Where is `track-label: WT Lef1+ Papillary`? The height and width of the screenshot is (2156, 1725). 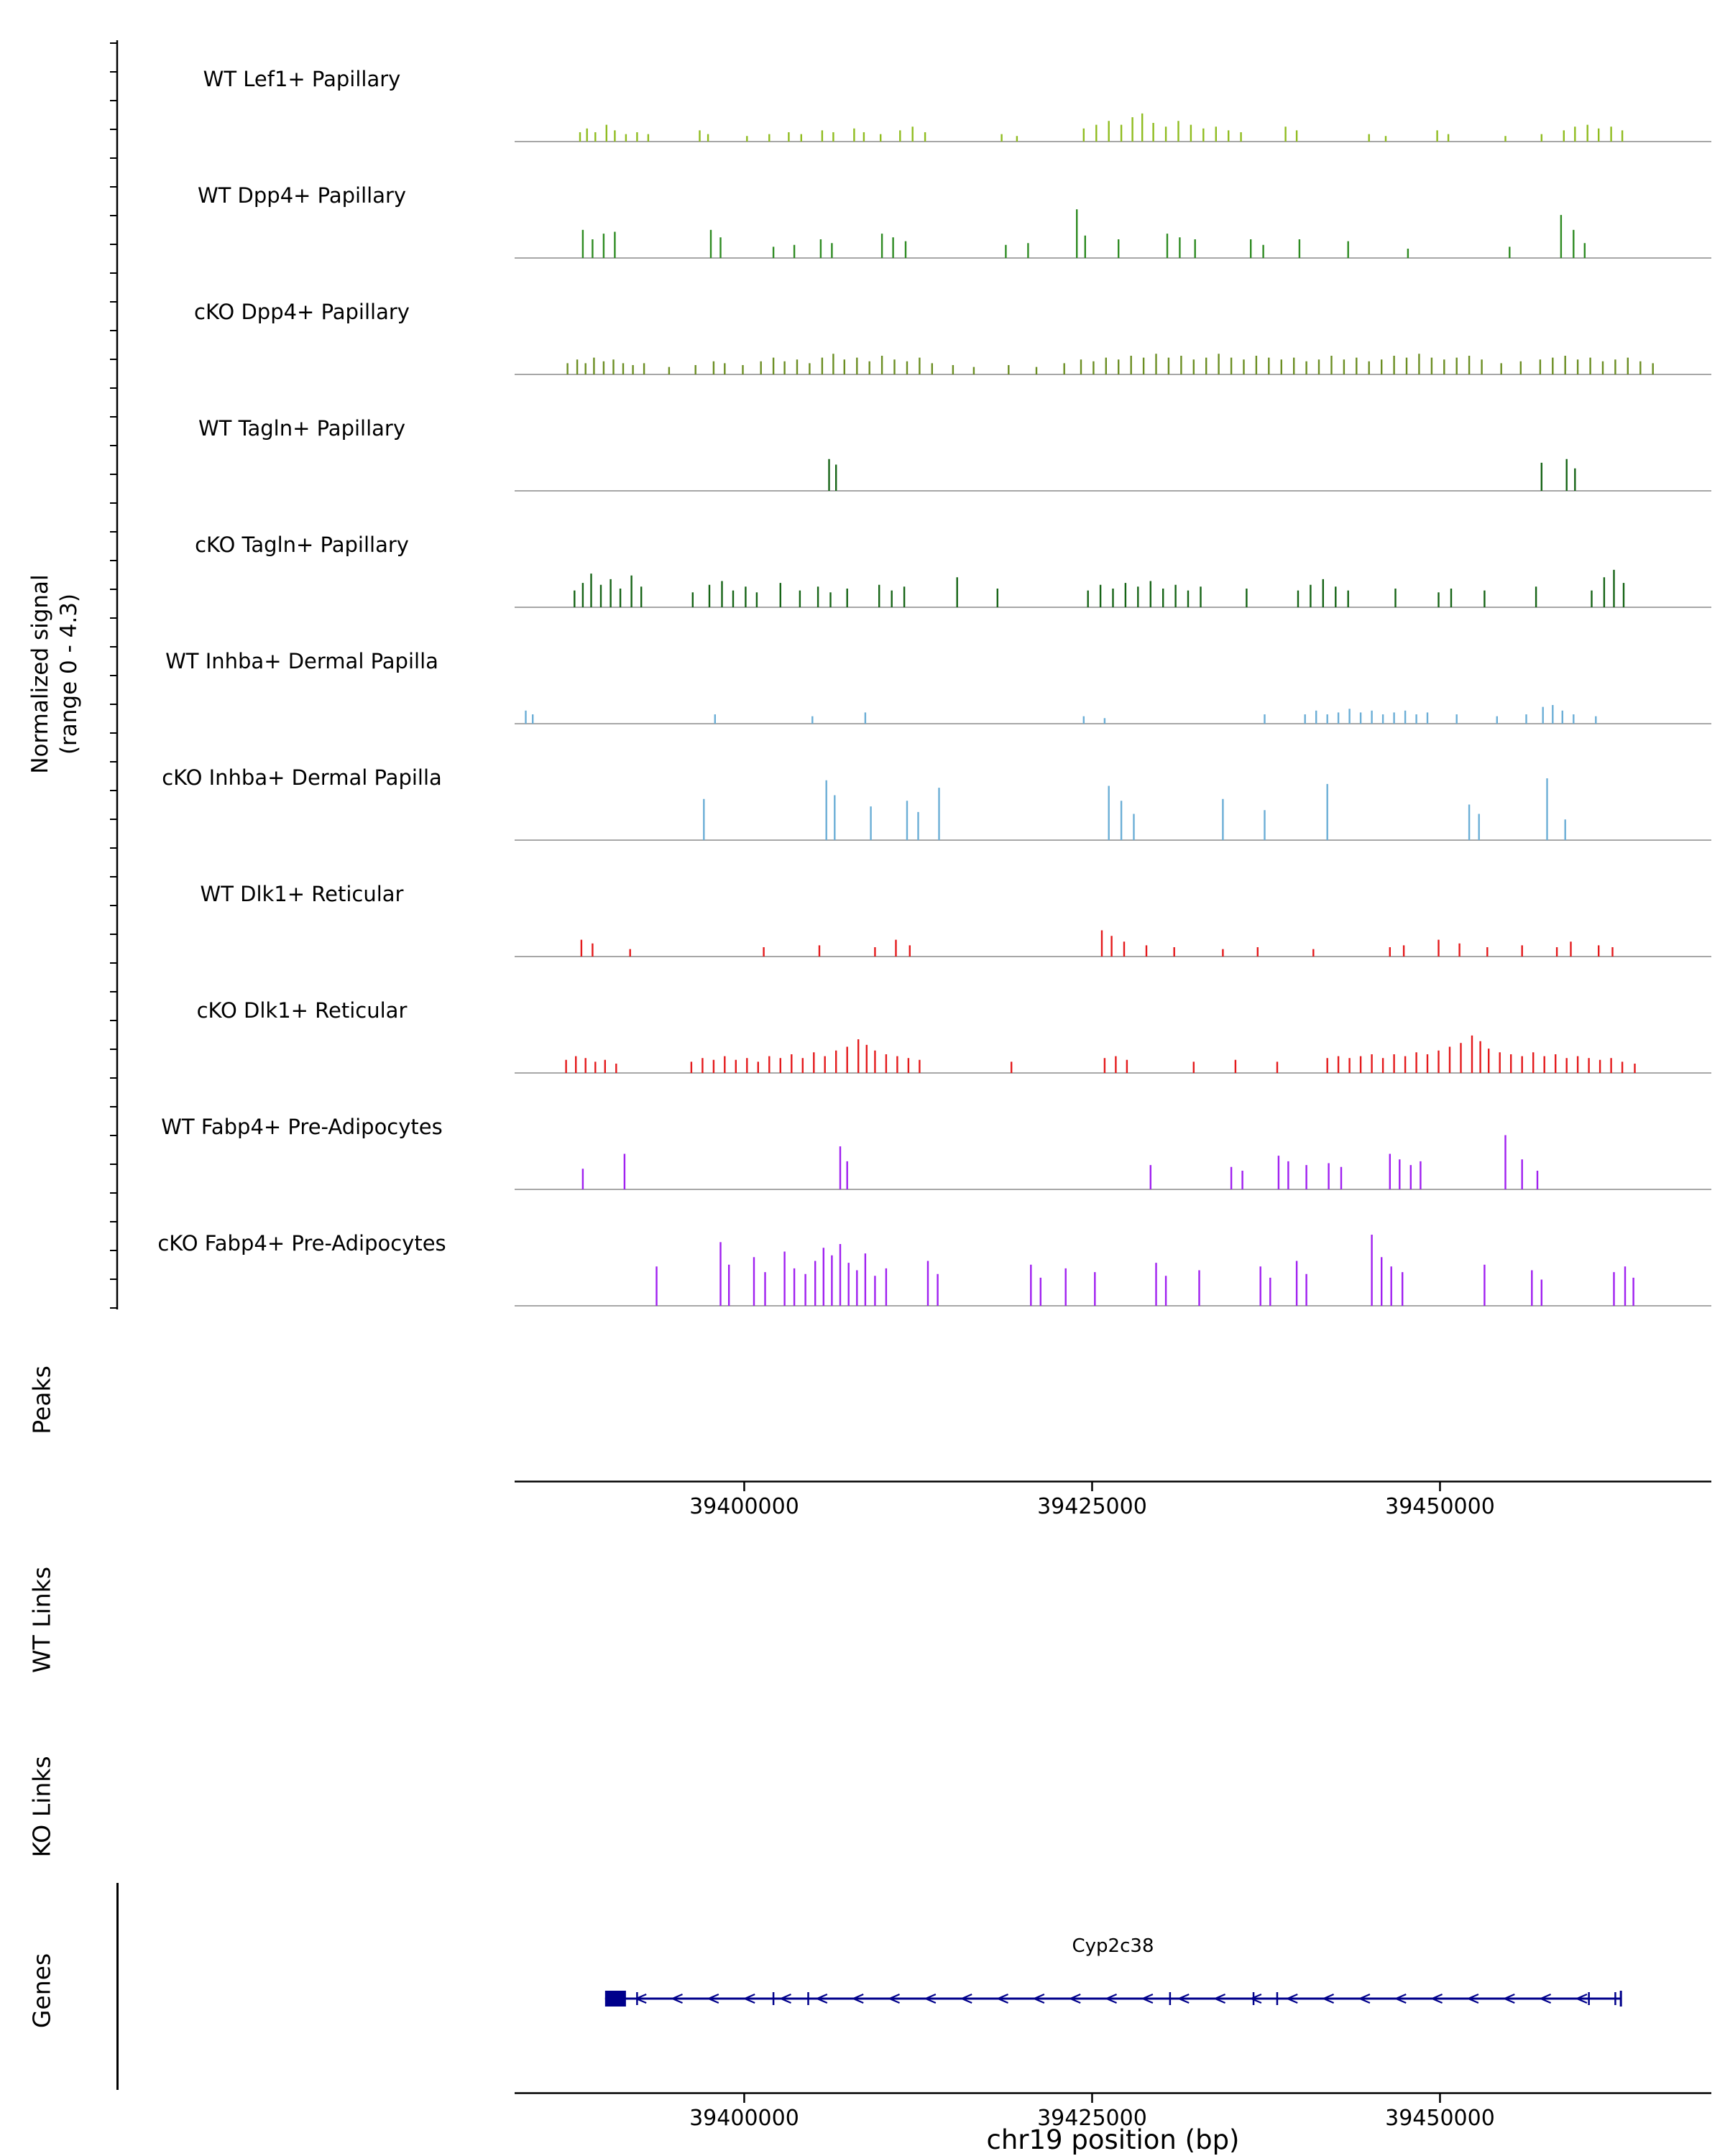 track-label: WT Lef1+ Papillary is located at coordinates (302, 79).